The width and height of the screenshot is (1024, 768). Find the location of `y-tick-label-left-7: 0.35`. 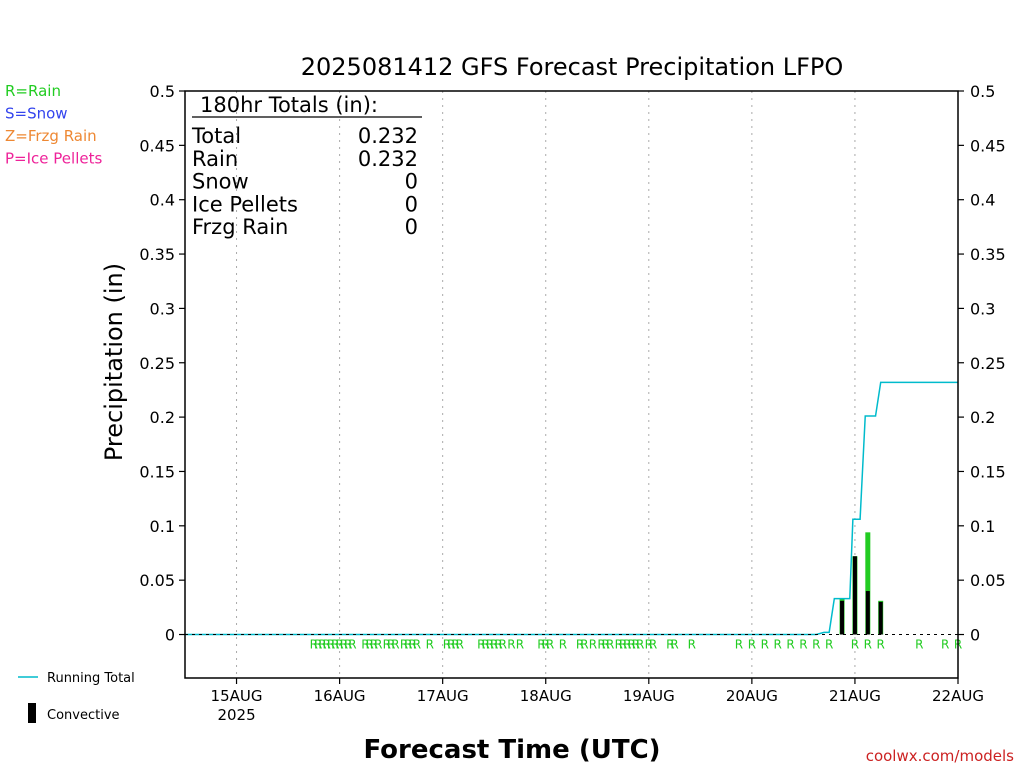

y-tick-label-left-7: 0.35 is located at coordinates (157, 254).